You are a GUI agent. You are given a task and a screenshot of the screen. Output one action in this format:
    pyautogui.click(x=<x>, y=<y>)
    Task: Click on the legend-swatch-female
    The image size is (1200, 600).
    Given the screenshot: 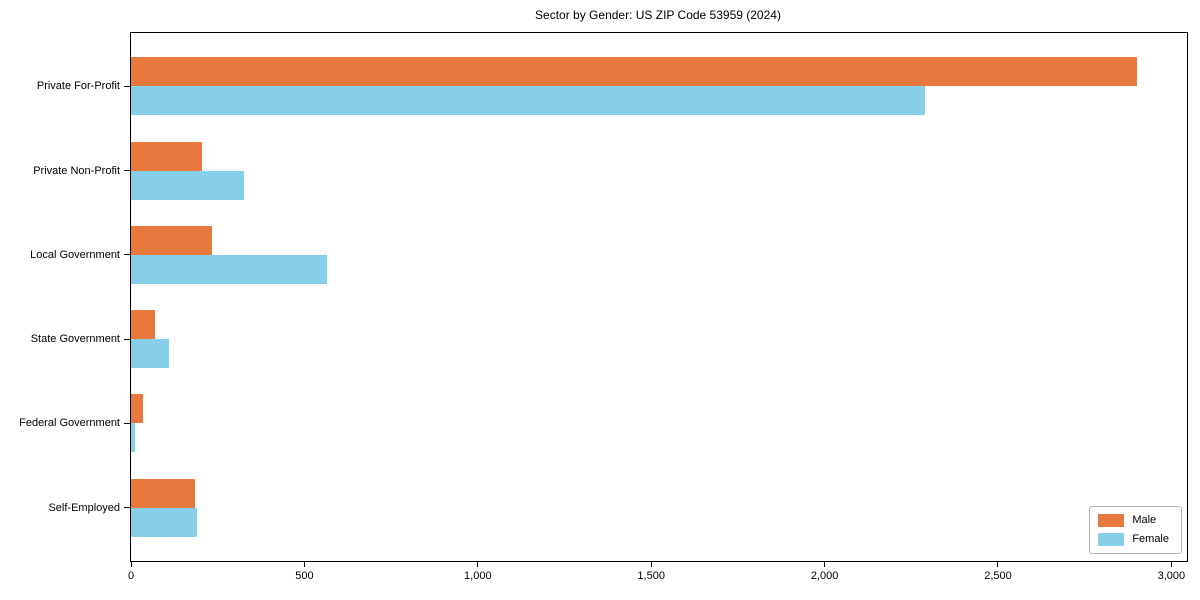 What is the action you would take?
    pyautogui.click(x=1111, y=539)
    